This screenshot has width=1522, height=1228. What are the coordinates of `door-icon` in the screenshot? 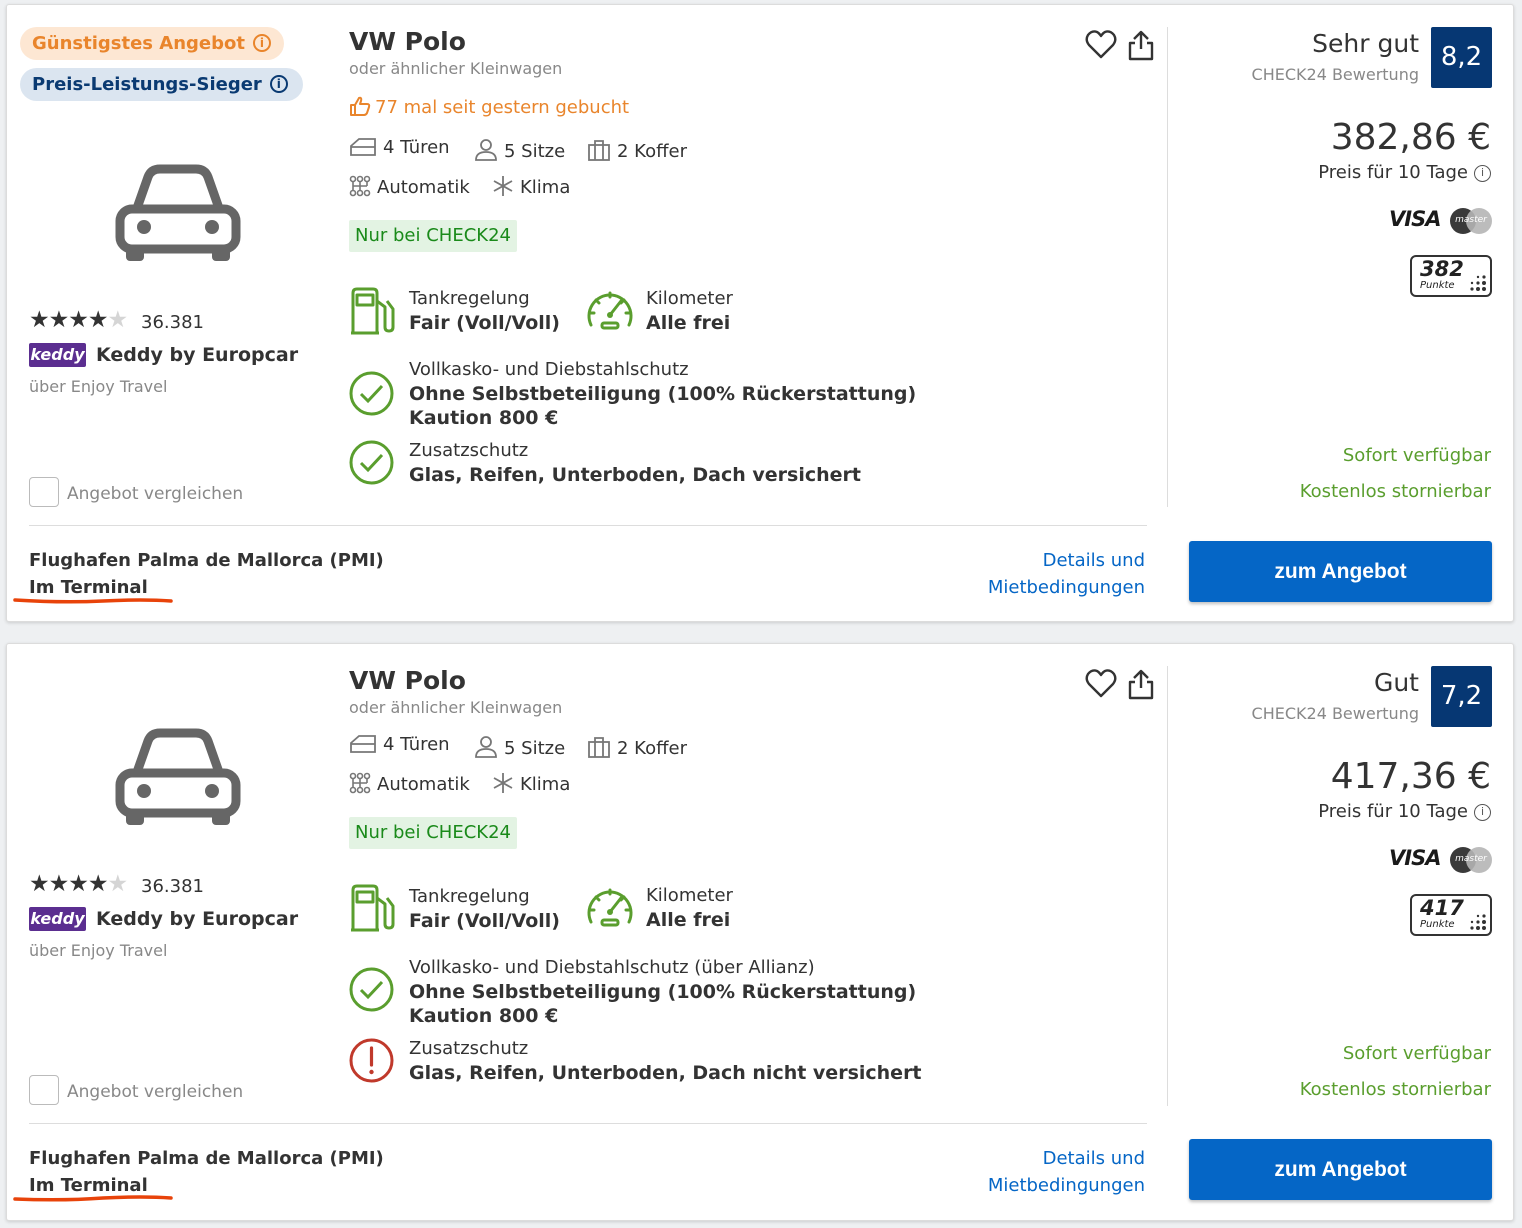 It's located at (363, 744).